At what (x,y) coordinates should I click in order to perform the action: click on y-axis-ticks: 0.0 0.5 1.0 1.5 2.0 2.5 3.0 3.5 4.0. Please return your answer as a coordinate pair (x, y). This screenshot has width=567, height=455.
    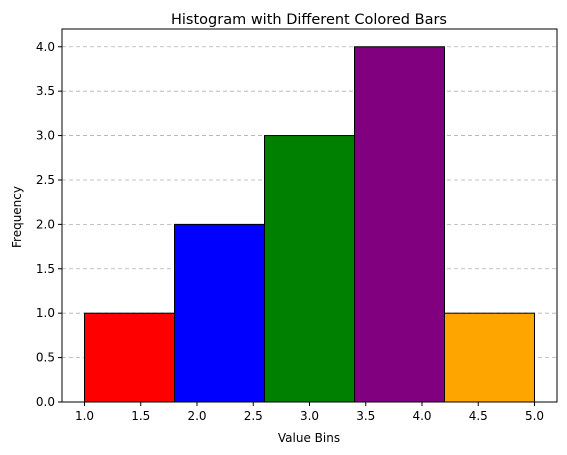
    Looking at the image, I should click on (49, 224).